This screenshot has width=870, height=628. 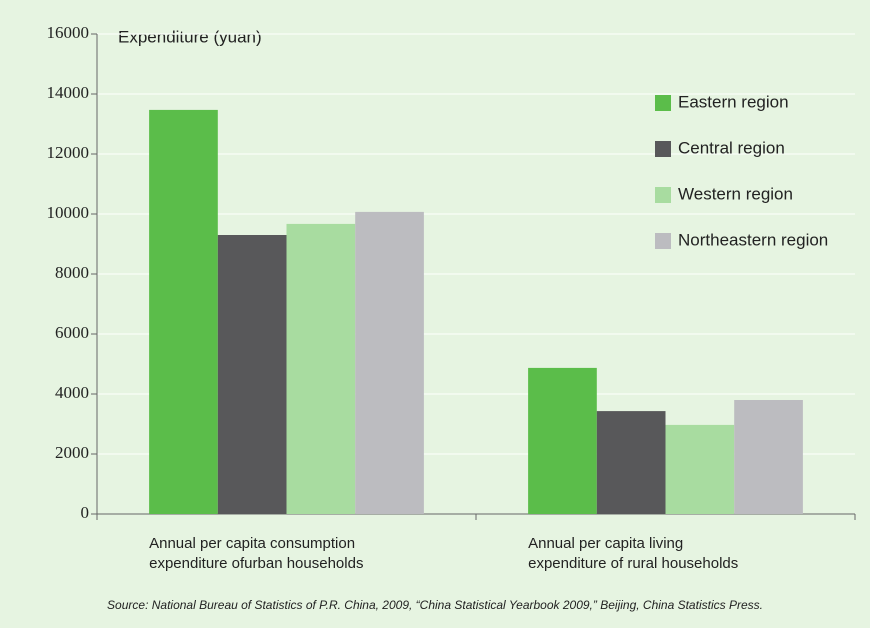 I want to click on y-tick-label: 12000, so click(x=68, y=152).